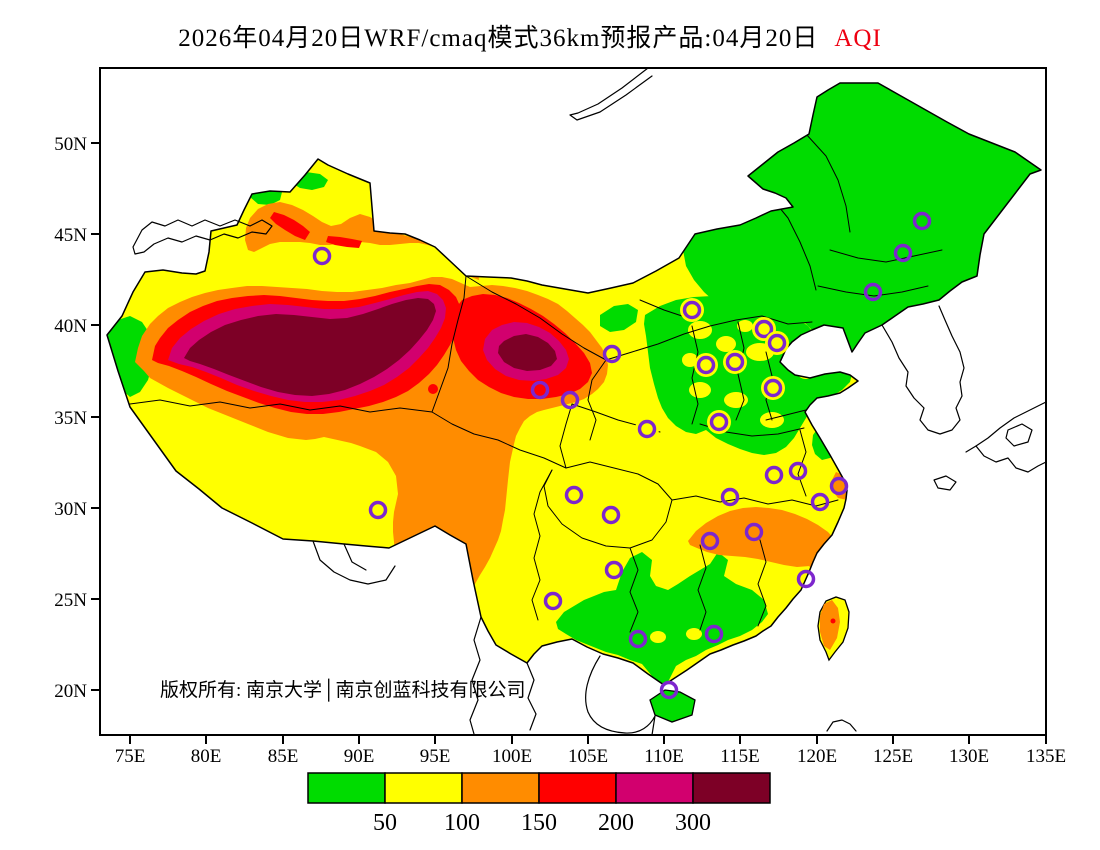  What do you see at coordinates (577, 788) in the screenshot?
I see `legend-swatch-unhealthy` at bounding box center [577, 788].